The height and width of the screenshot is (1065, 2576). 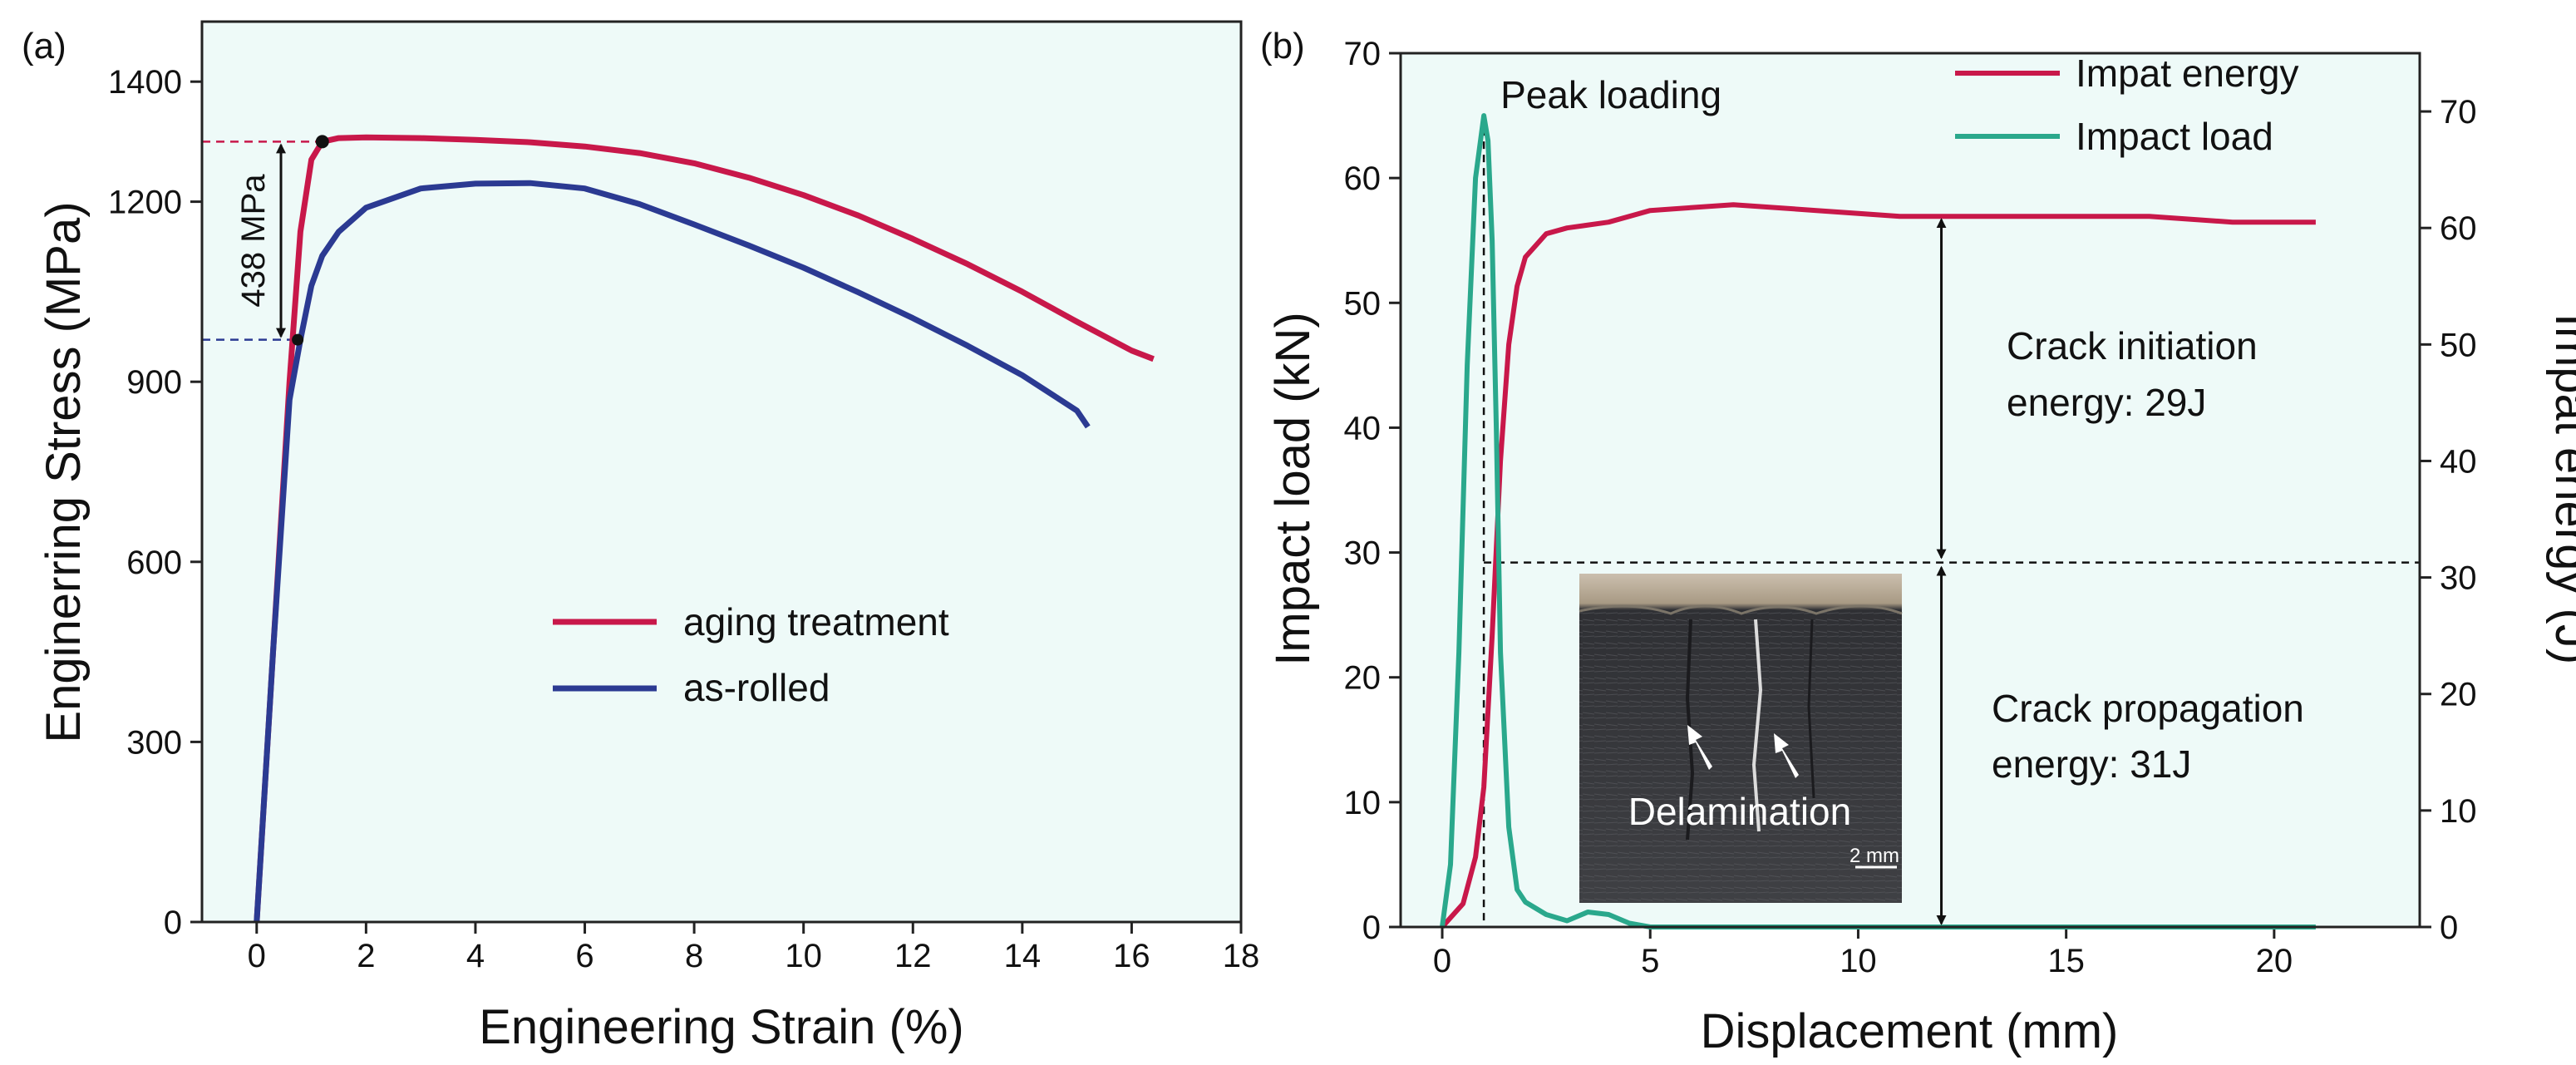 What do you see at coordinates (2066, 961) in the screenshot?
I see `panel-b-x-tick-label: 15` at bounding box center [2066, 961].